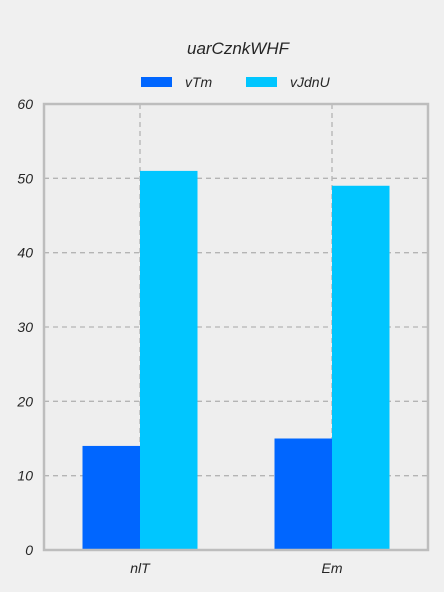 The image size is (444, 592). What do you see at coordinates (169, 360) in the screenshot?
I see `bar-vJdnU-nlT` at bounding box center [169, 360].